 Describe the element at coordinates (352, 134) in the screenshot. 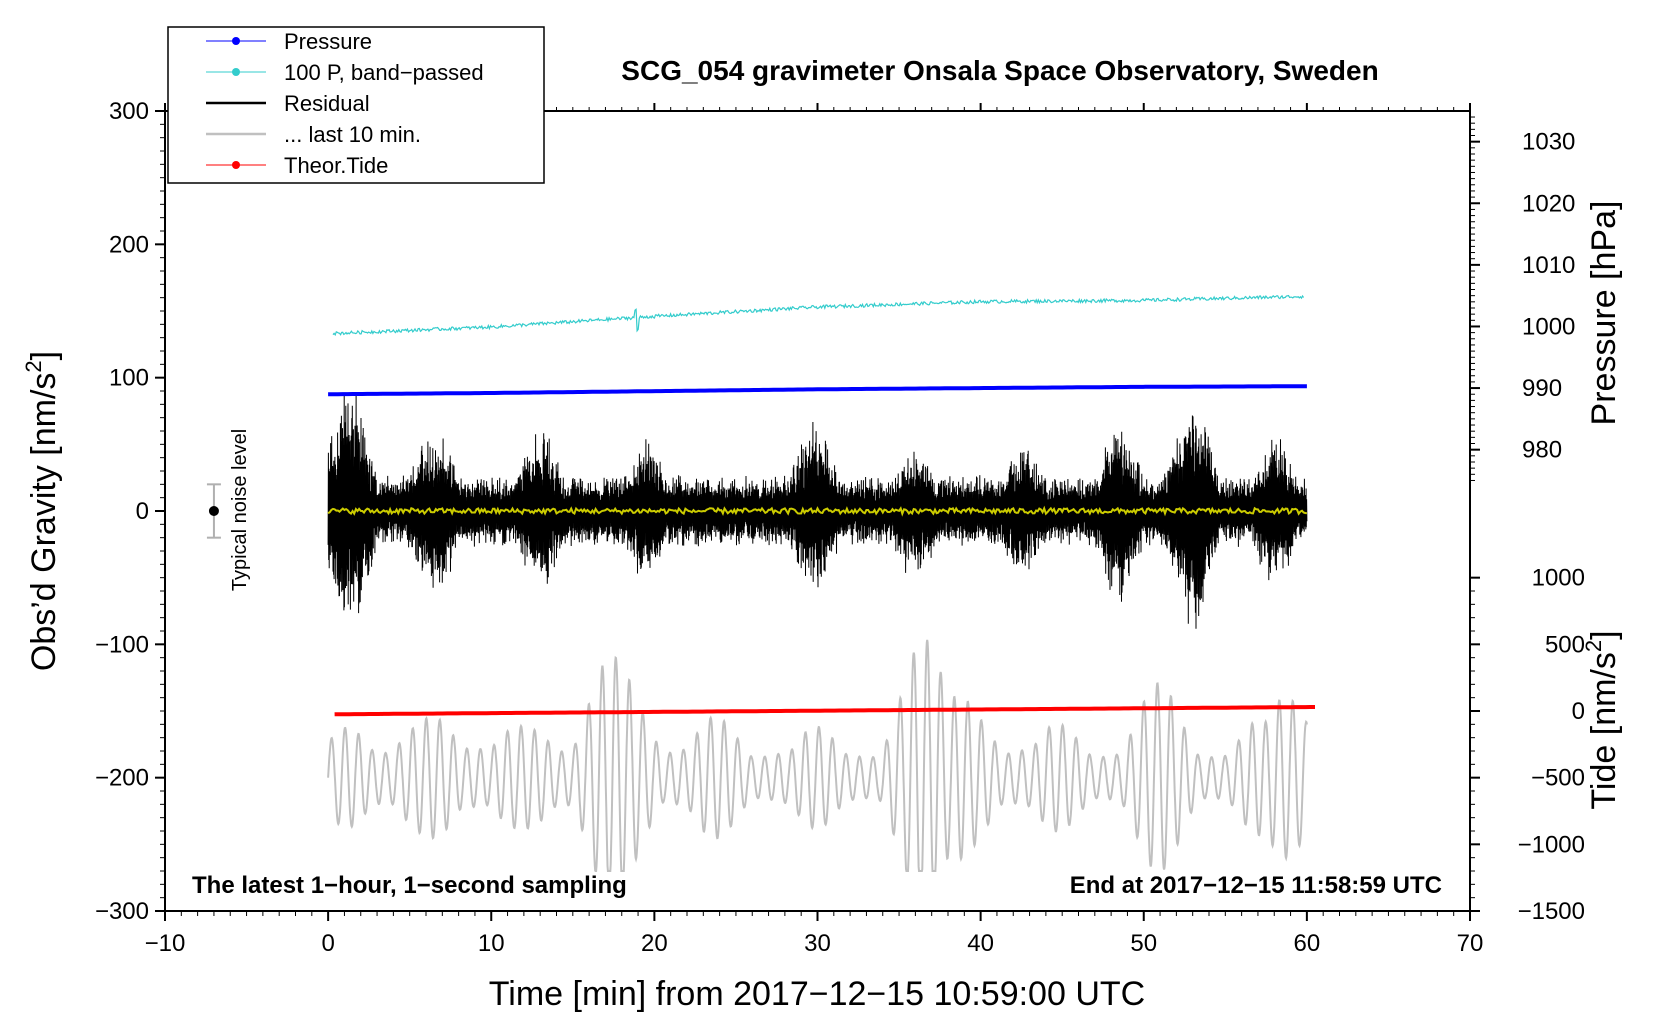

I see `legend-label: ... last 10 min.` at that location.